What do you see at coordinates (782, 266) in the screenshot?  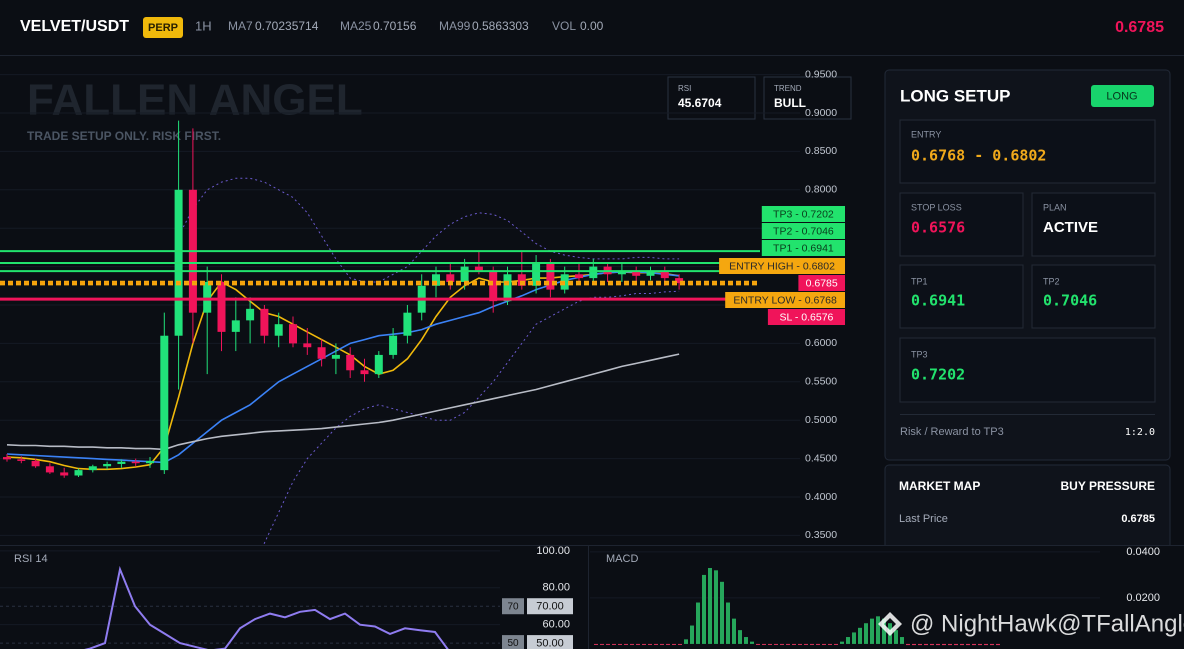 I see `level-label: ENTRY HIGH - 0.6802` at bounding box center [782, 266].